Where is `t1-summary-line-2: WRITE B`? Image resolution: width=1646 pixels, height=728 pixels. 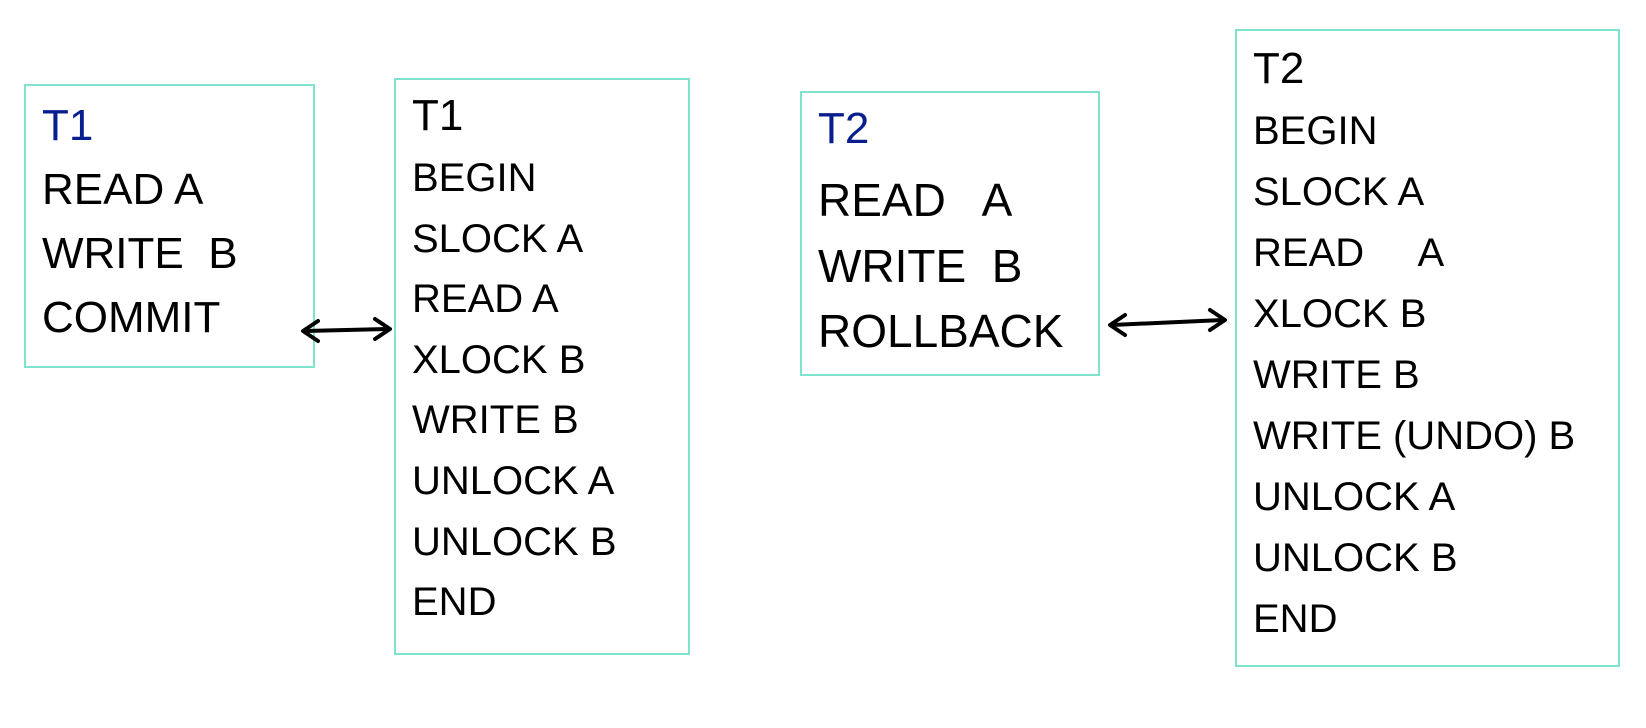 t1-summary-line-2: WRITE B is located at coordinates (140, 253).